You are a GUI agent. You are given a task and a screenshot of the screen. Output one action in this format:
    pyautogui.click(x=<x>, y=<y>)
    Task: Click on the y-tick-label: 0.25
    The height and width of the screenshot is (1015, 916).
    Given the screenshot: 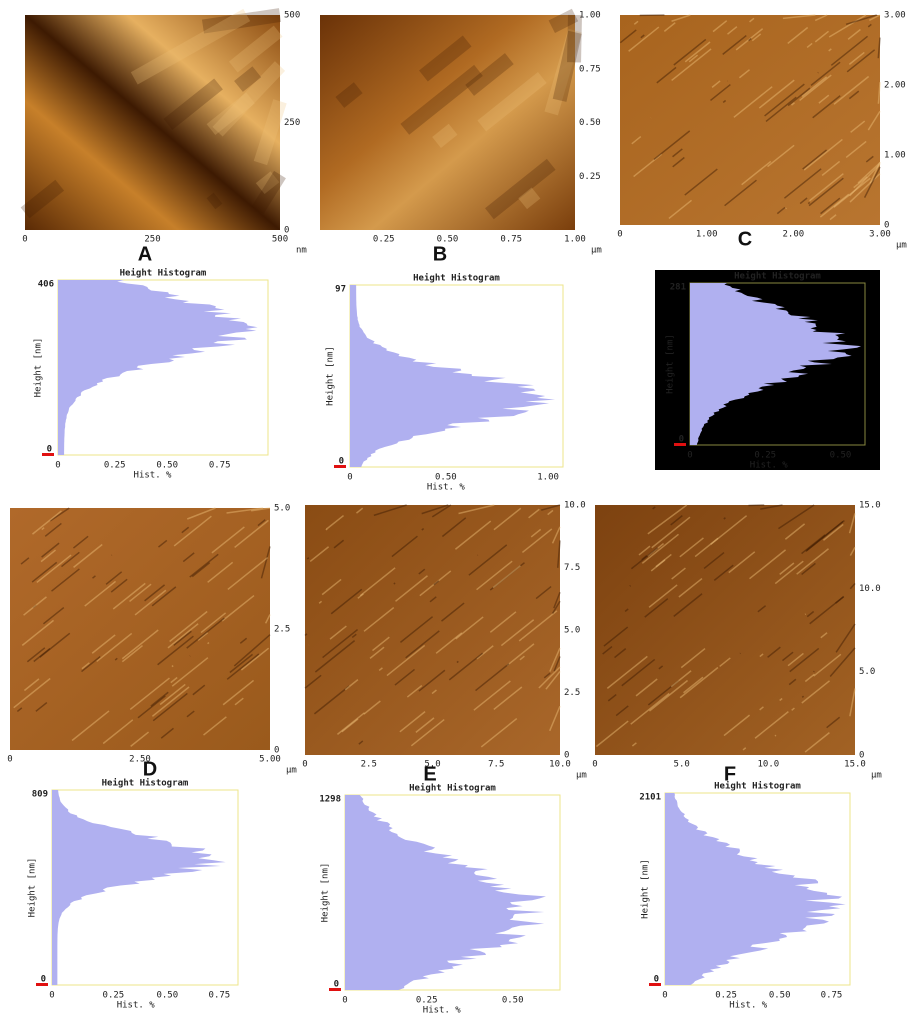 What is the action you would take?
    pyautogui.click(x=590, y=177)
    